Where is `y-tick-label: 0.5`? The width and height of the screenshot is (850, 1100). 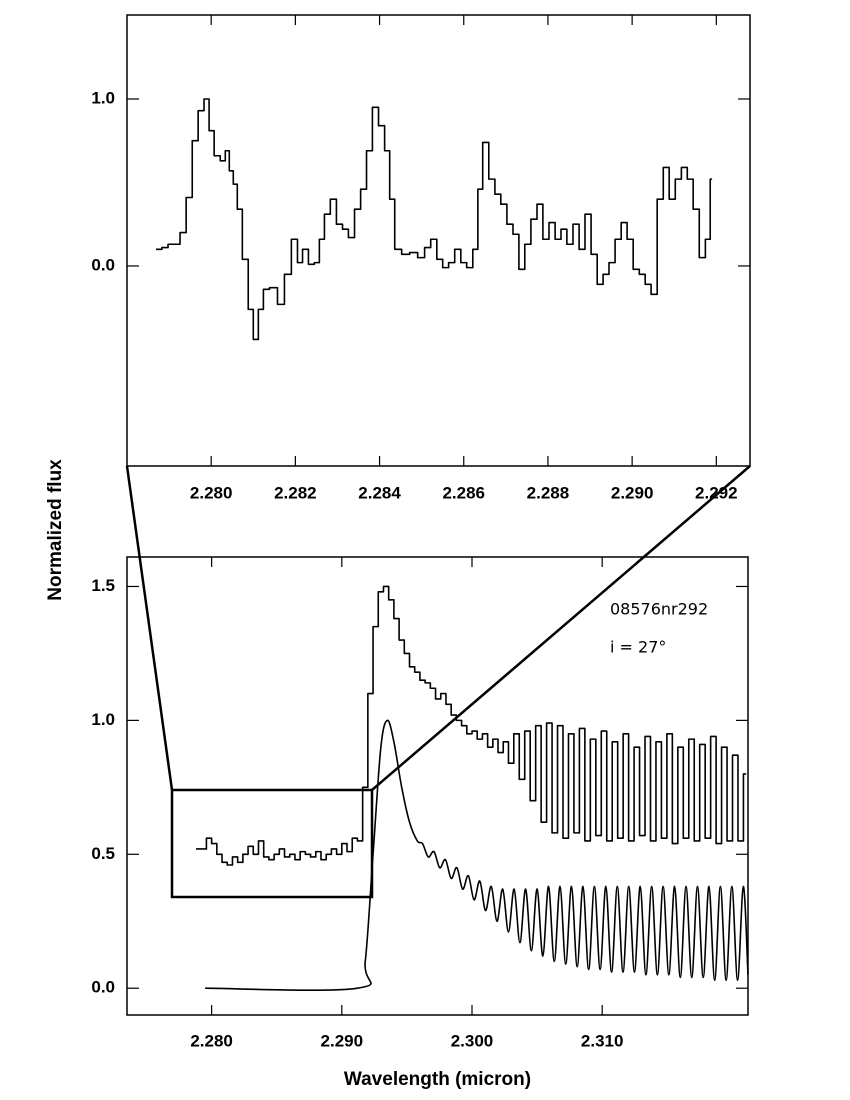 y-tick-label: 0.5 is located at coordinates (103, 853).